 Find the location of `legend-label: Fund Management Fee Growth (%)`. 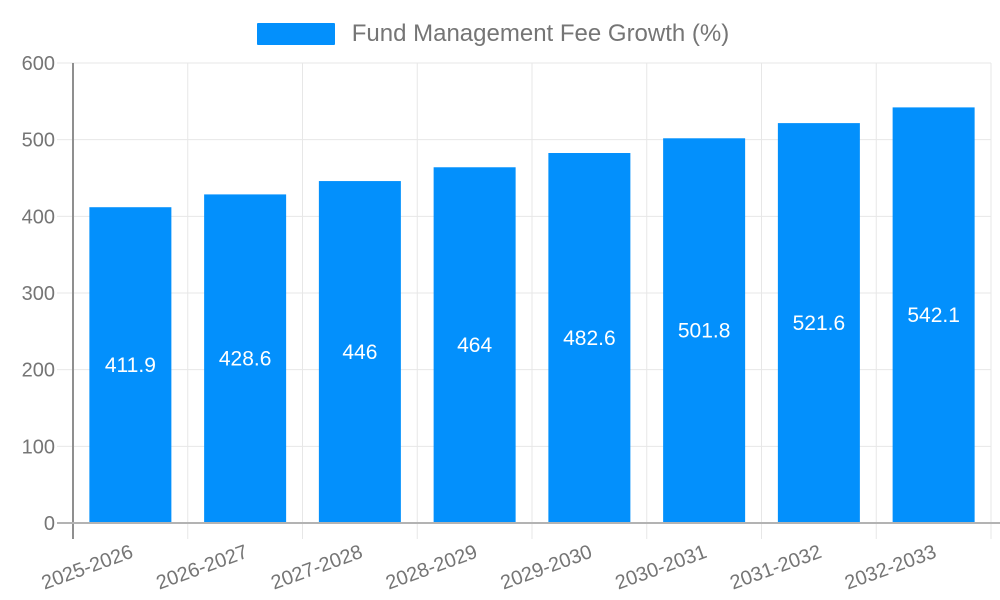

legend-label: Fund Management Fee Growth (%) is located at coordinates (540, 33).